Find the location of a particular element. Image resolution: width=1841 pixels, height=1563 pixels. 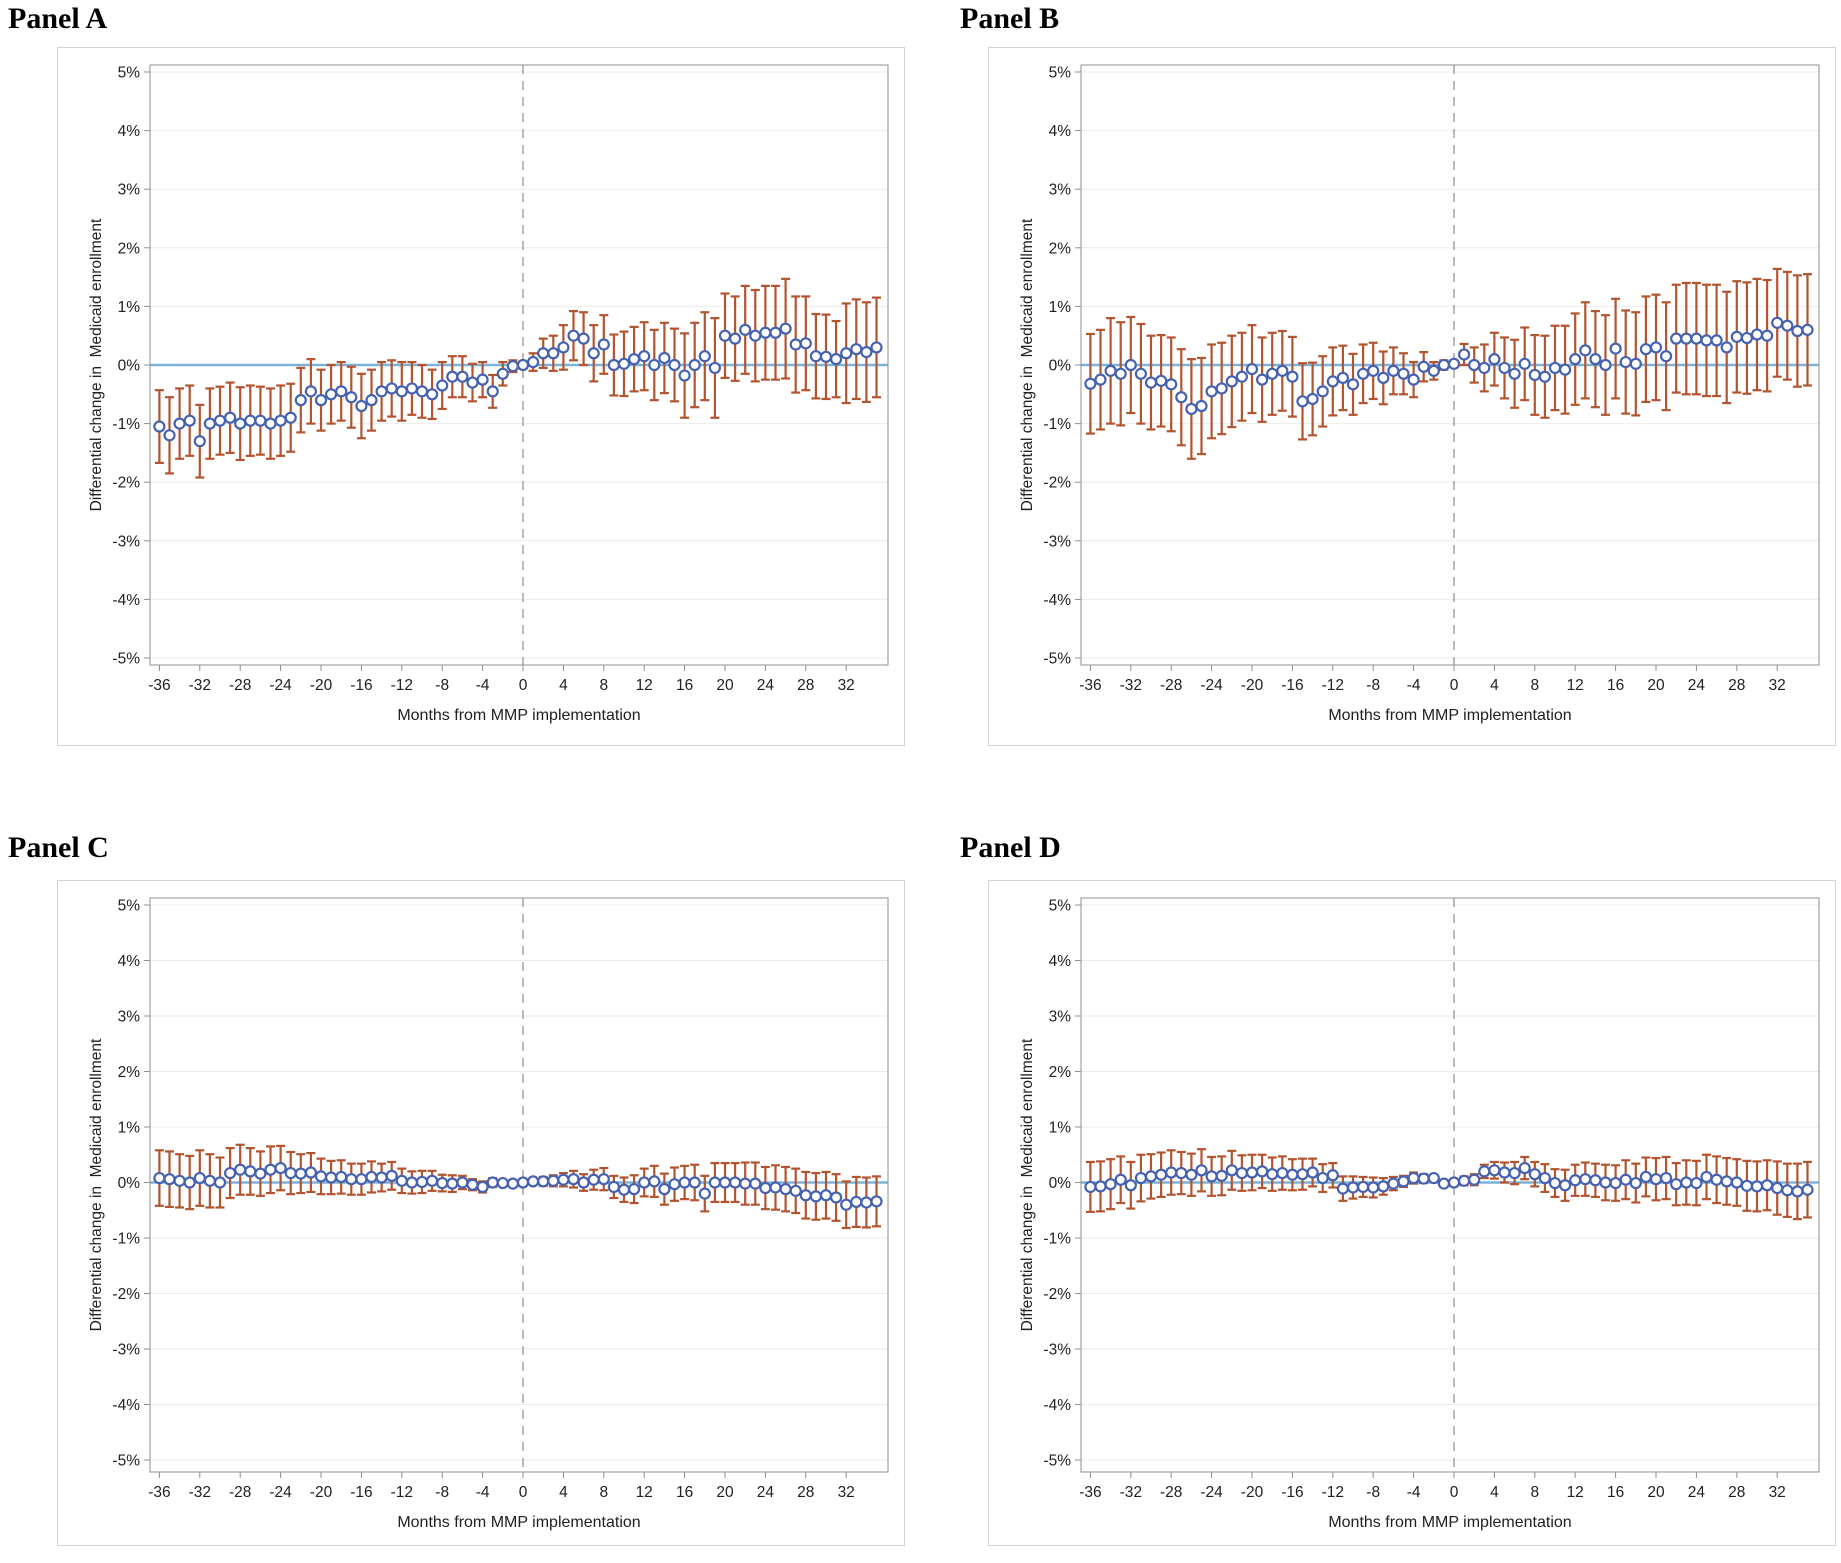

x-tick-label: 4 is located at coordinates (563, 685).